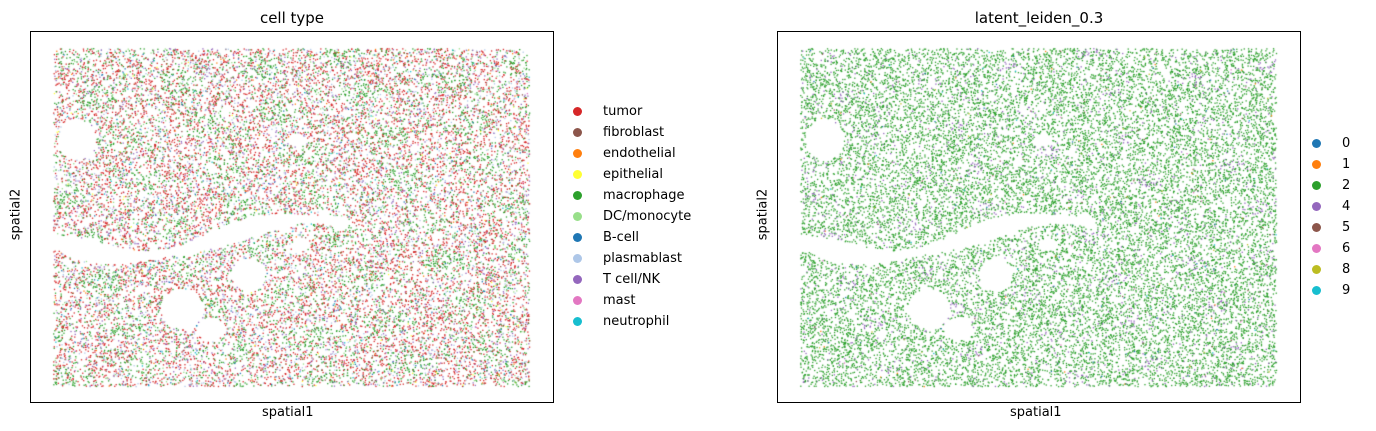  I want to click on legend-label: 6, so click(1346, 248).